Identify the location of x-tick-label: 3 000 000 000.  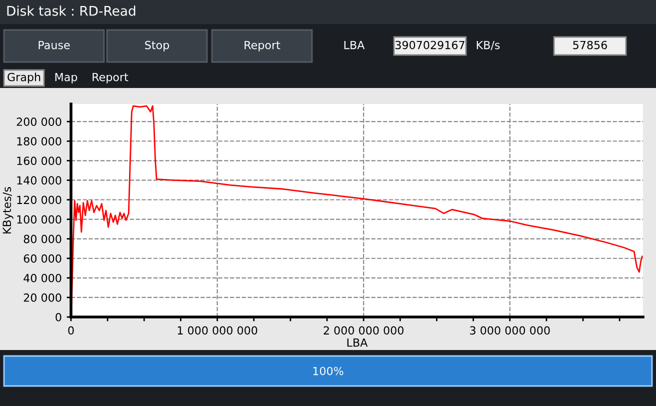
(510, 330).